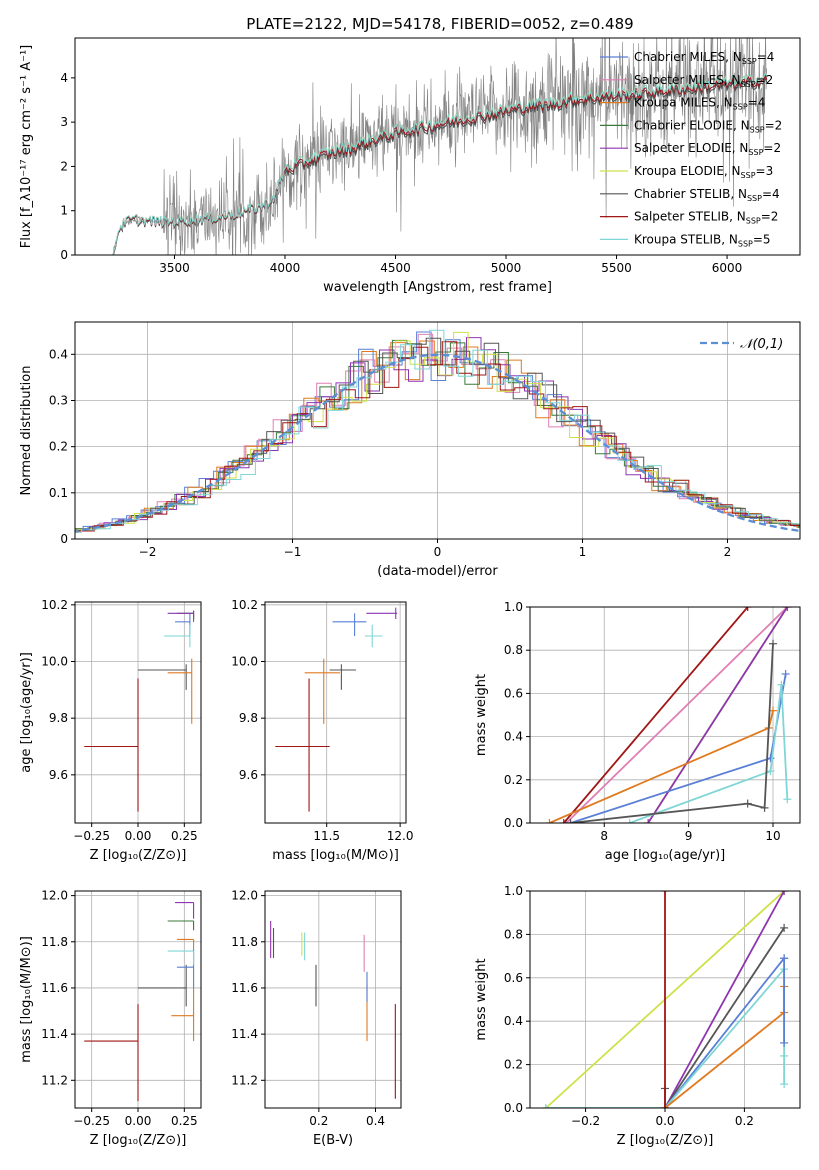 The image size is (819, 1170). I want to click on y-axis-label: mass weight, so click(481, 715).